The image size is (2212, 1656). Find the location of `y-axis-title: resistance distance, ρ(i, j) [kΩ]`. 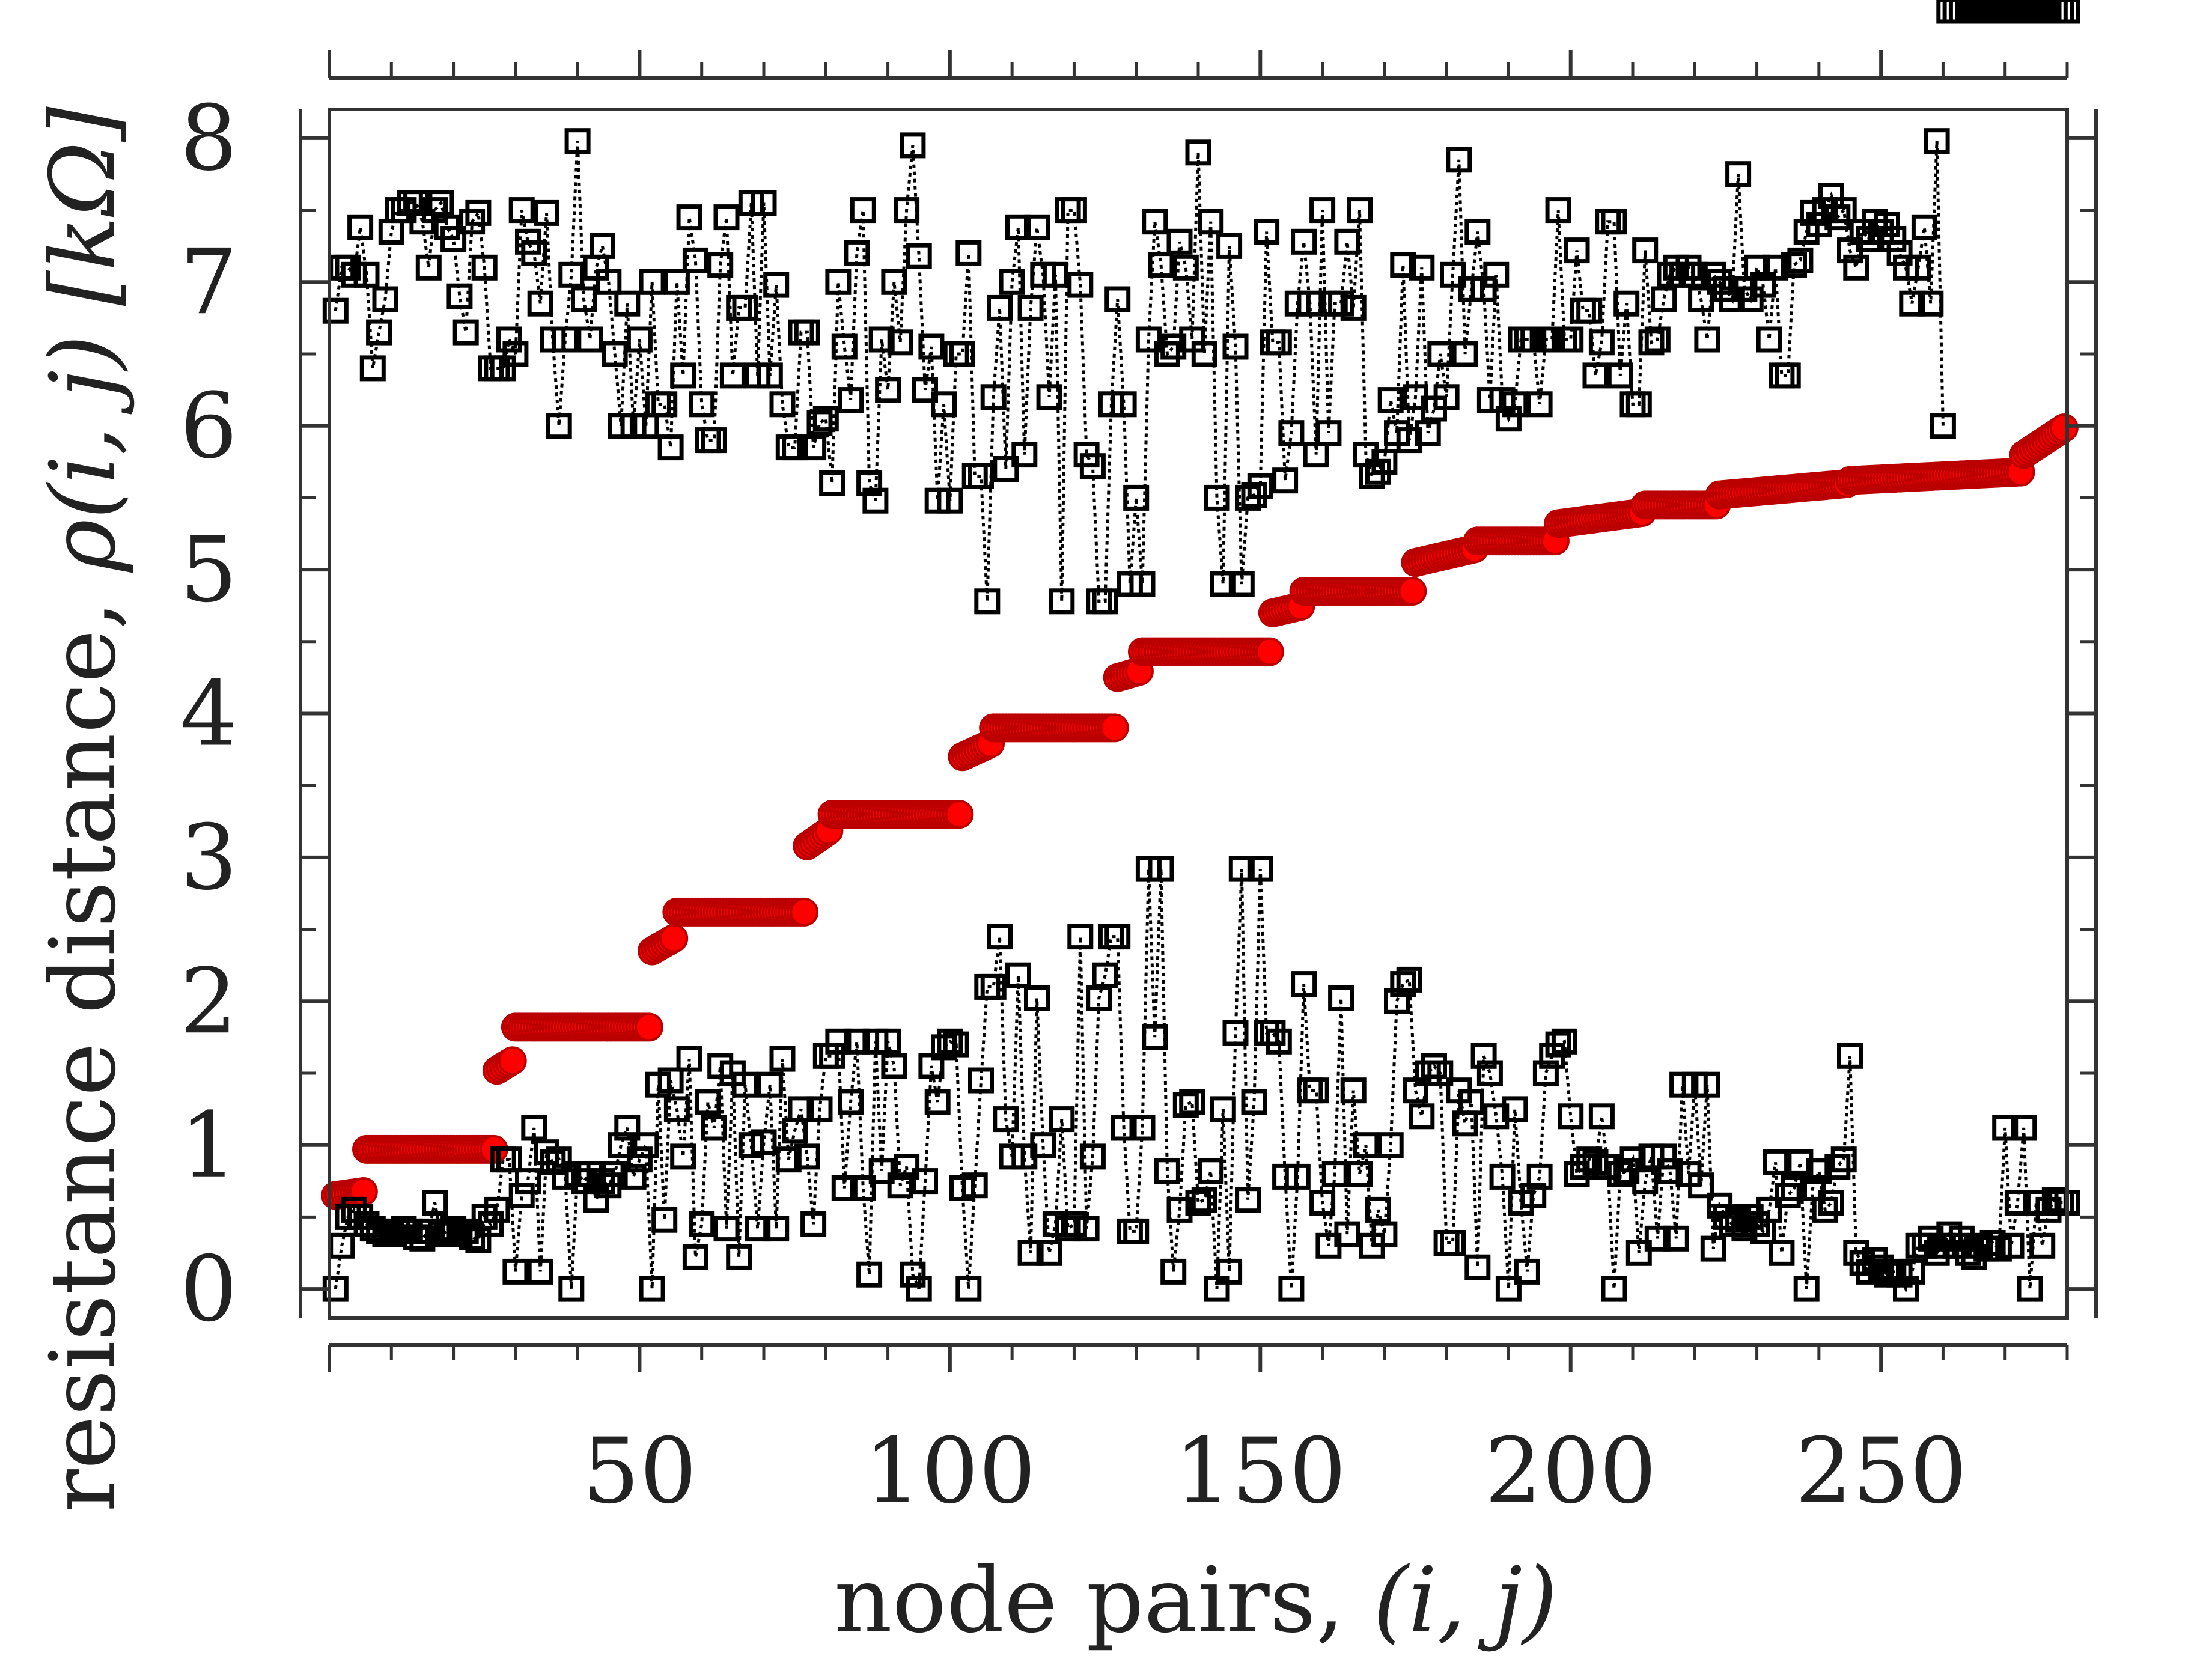

y-axis-title: resistance distance, ρ(i, j) [kΩ] is located at coordinates (83, 809).